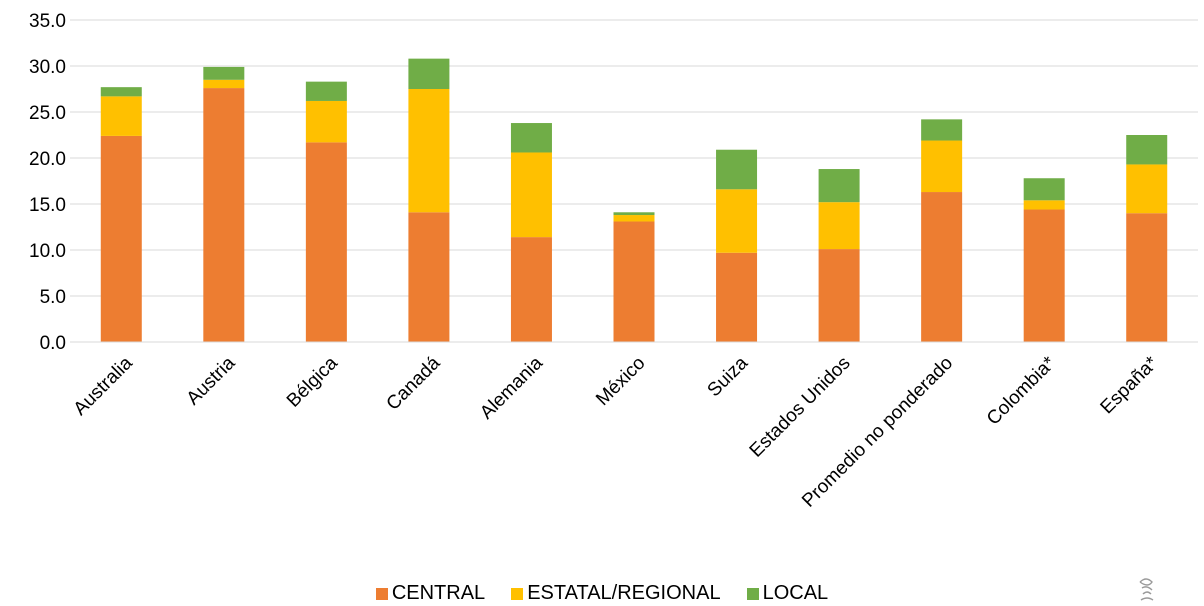 The height and width of the screenshot is (606, 1204). Describe the element at coordinates (414, 383) in the screenshot. I see `x-tick-label: Canadá` at that location.